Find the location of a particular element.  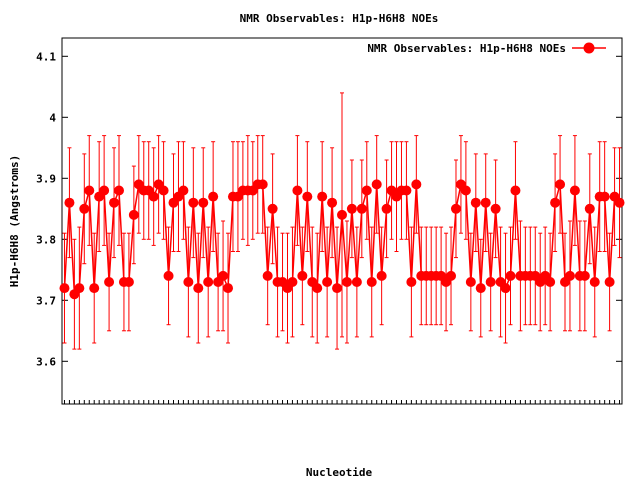

y-axis-label: H1p-H6H8 (Angstroms) is located at coordinates (14, 221).